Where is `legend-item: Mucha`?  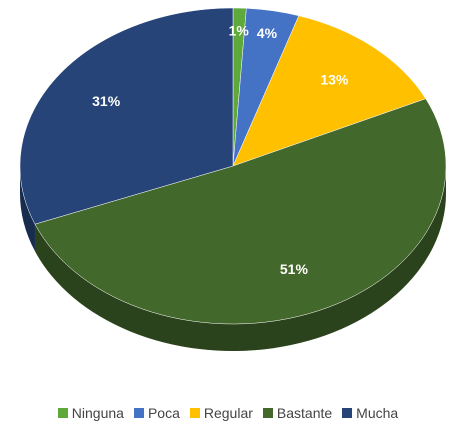 legend-item: Mucha is located at coordinates (370, 413).